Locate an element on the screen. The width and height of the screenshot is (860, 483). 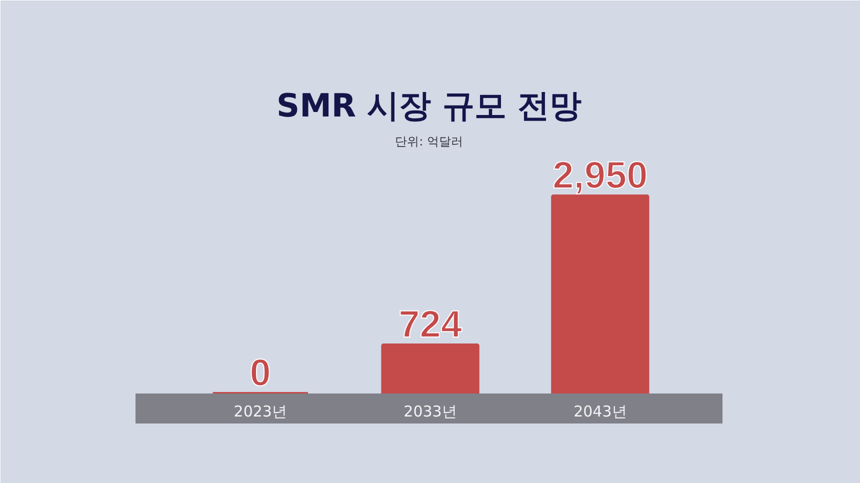
chart-title: SMR 시장 규모 전망 is located at coordinates (429, 105).